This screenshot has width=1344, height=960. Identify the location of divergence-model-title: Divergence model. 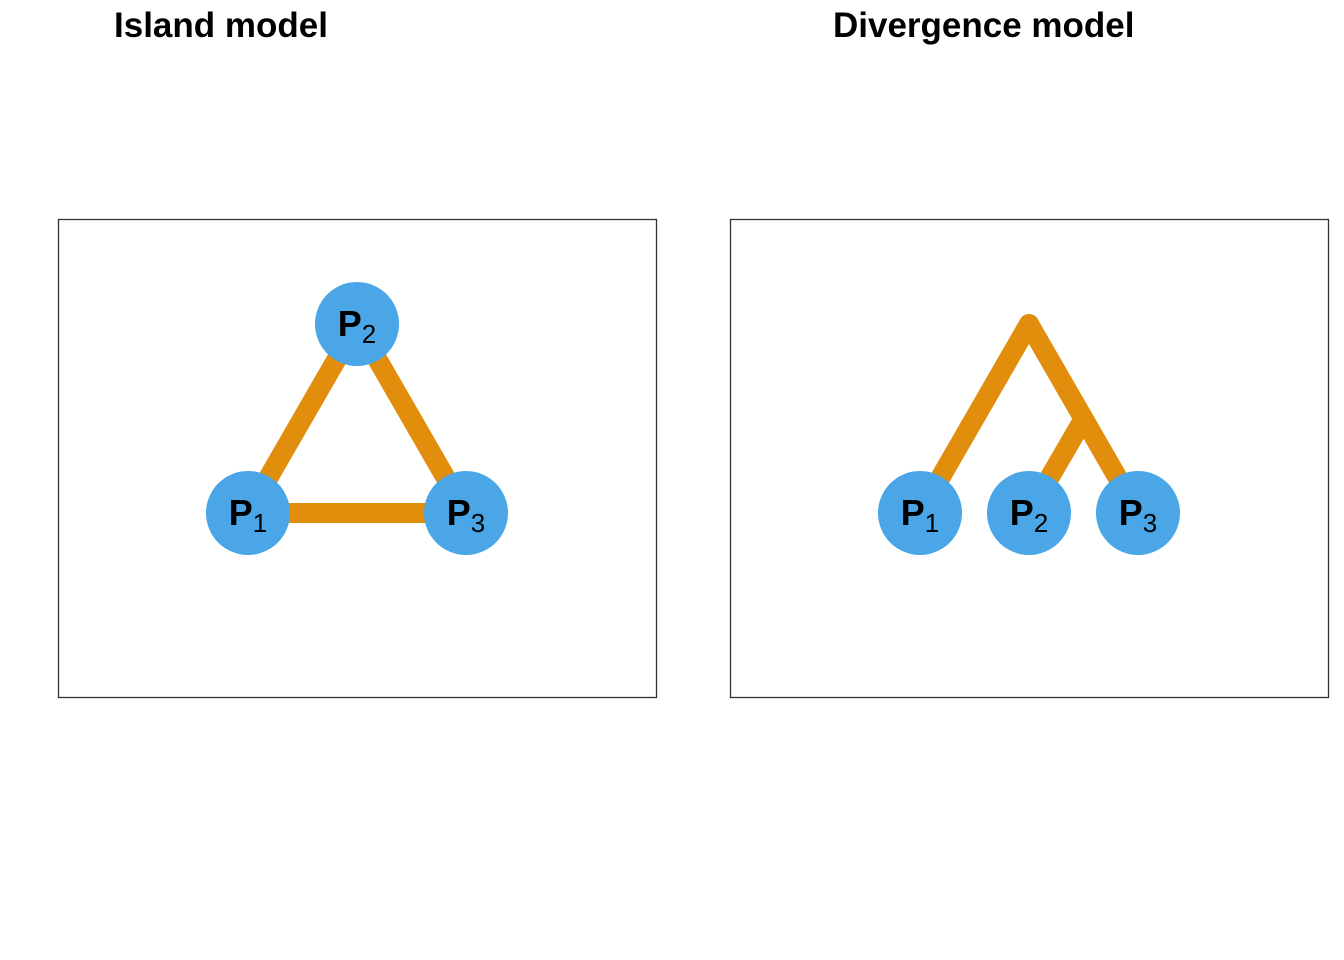
(984, 25).